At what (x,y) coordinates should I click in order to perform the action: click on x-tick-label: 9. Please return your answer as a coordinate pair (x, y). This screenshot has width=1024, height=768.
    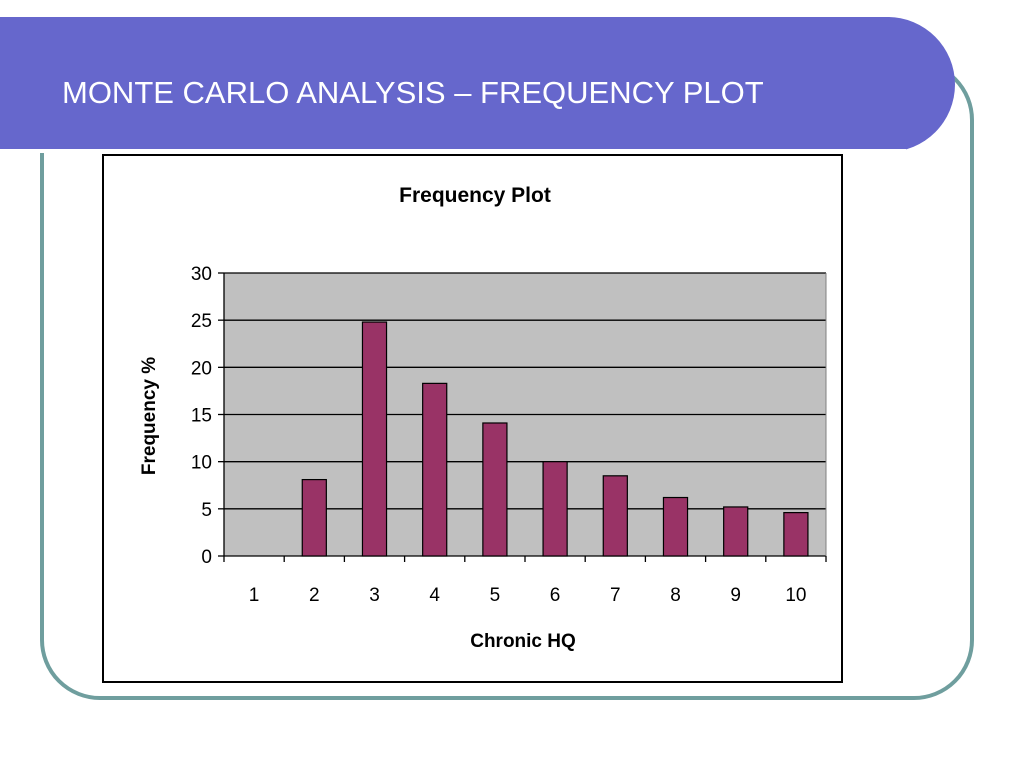
    Looking at the image, I should click on (735, 595).